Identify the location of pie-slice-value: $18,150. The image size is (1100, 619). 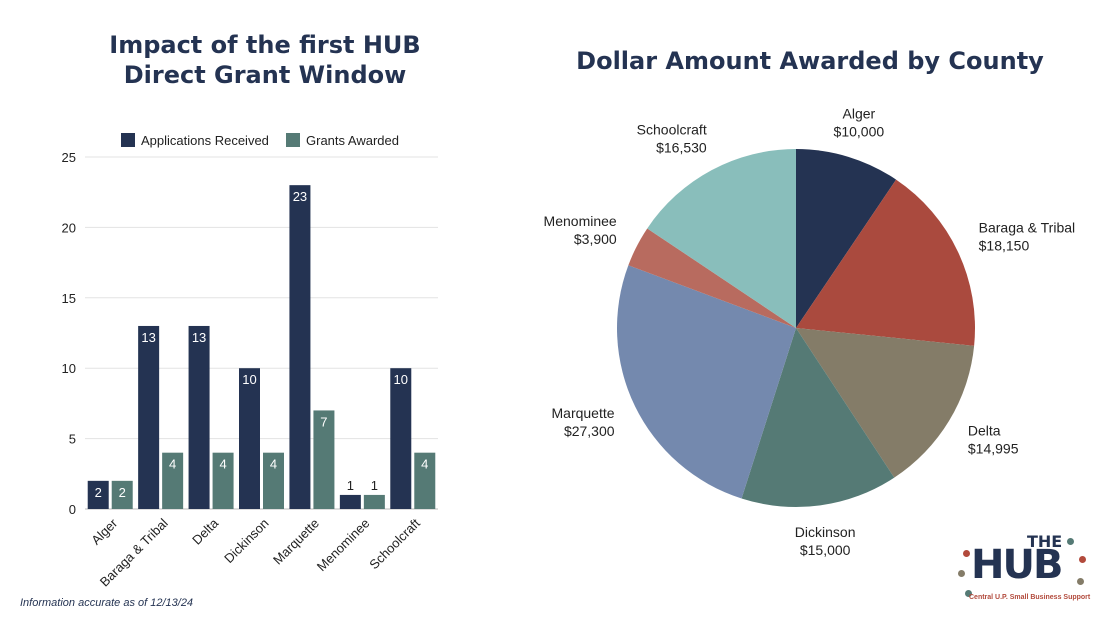
(1004, 246).